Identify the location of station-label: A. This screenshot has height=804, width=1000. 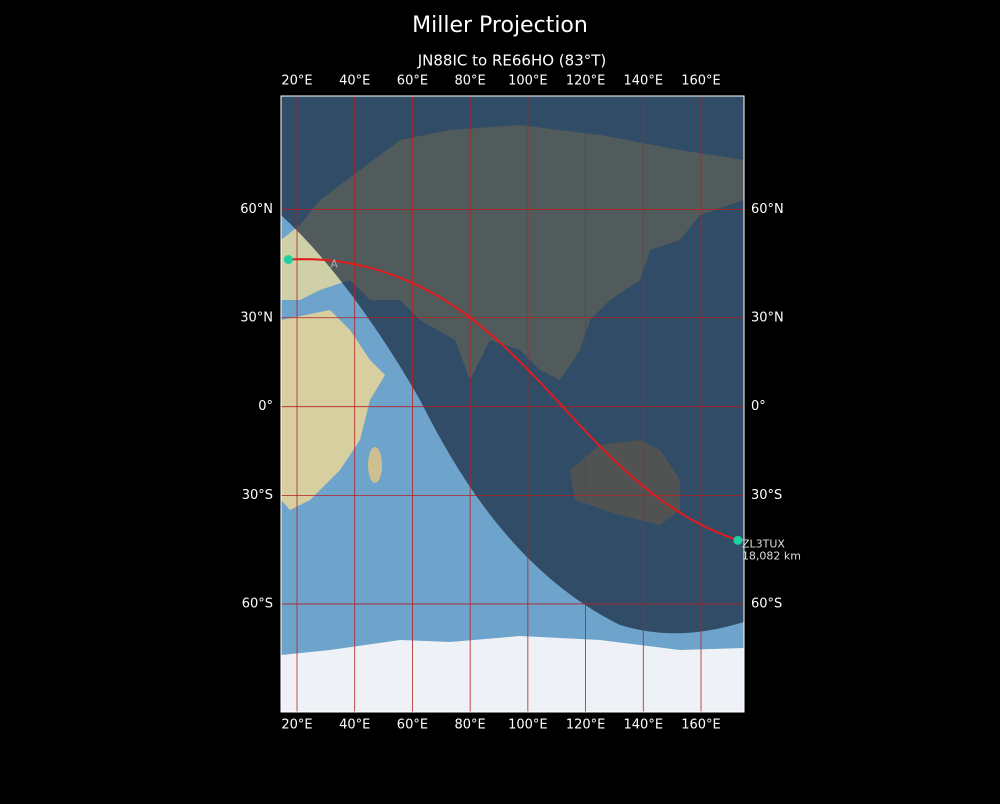
(334, 264).